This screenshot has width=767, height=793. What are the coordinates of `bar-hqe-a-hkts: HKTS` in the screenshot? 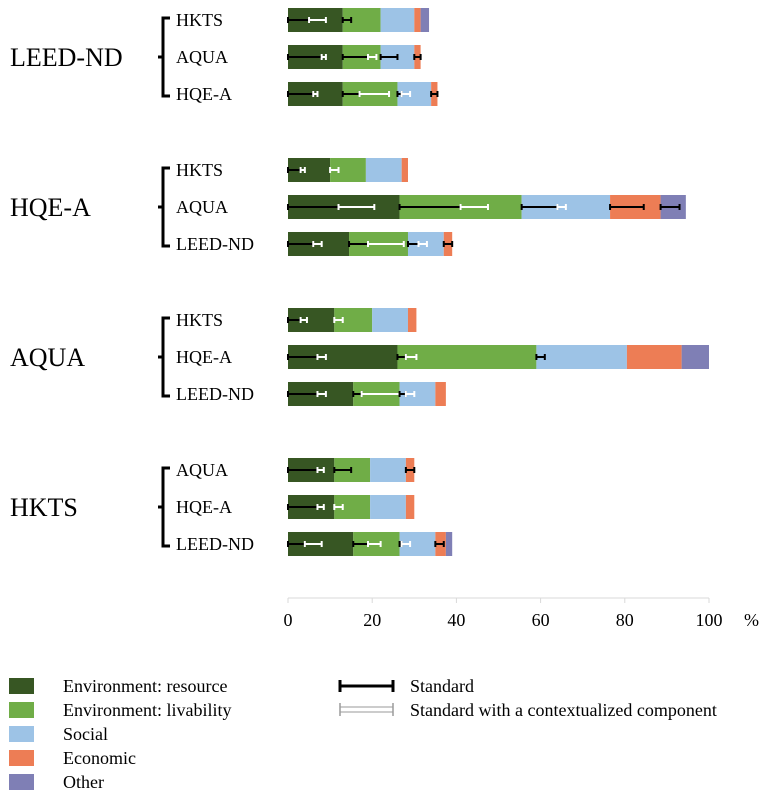 It's located at (292, 170).